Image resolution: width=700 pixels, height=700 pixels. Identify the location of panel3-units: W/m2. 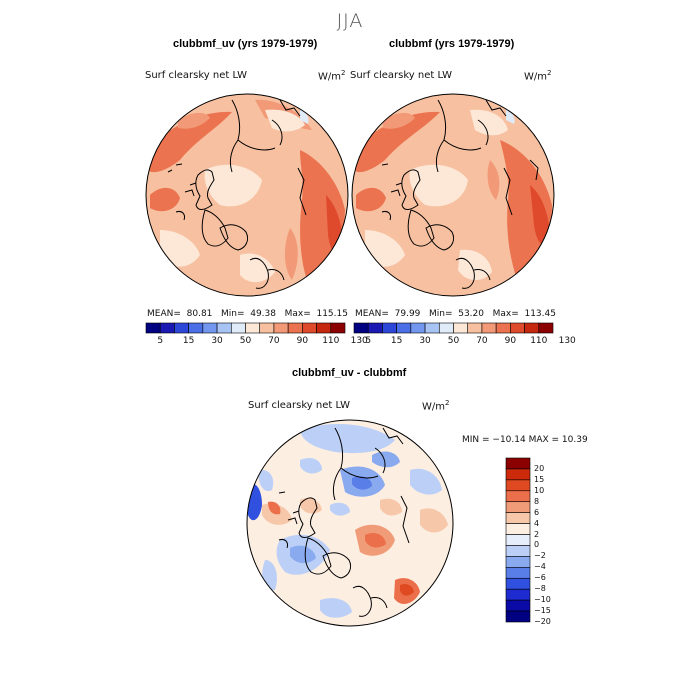
(436, 406).